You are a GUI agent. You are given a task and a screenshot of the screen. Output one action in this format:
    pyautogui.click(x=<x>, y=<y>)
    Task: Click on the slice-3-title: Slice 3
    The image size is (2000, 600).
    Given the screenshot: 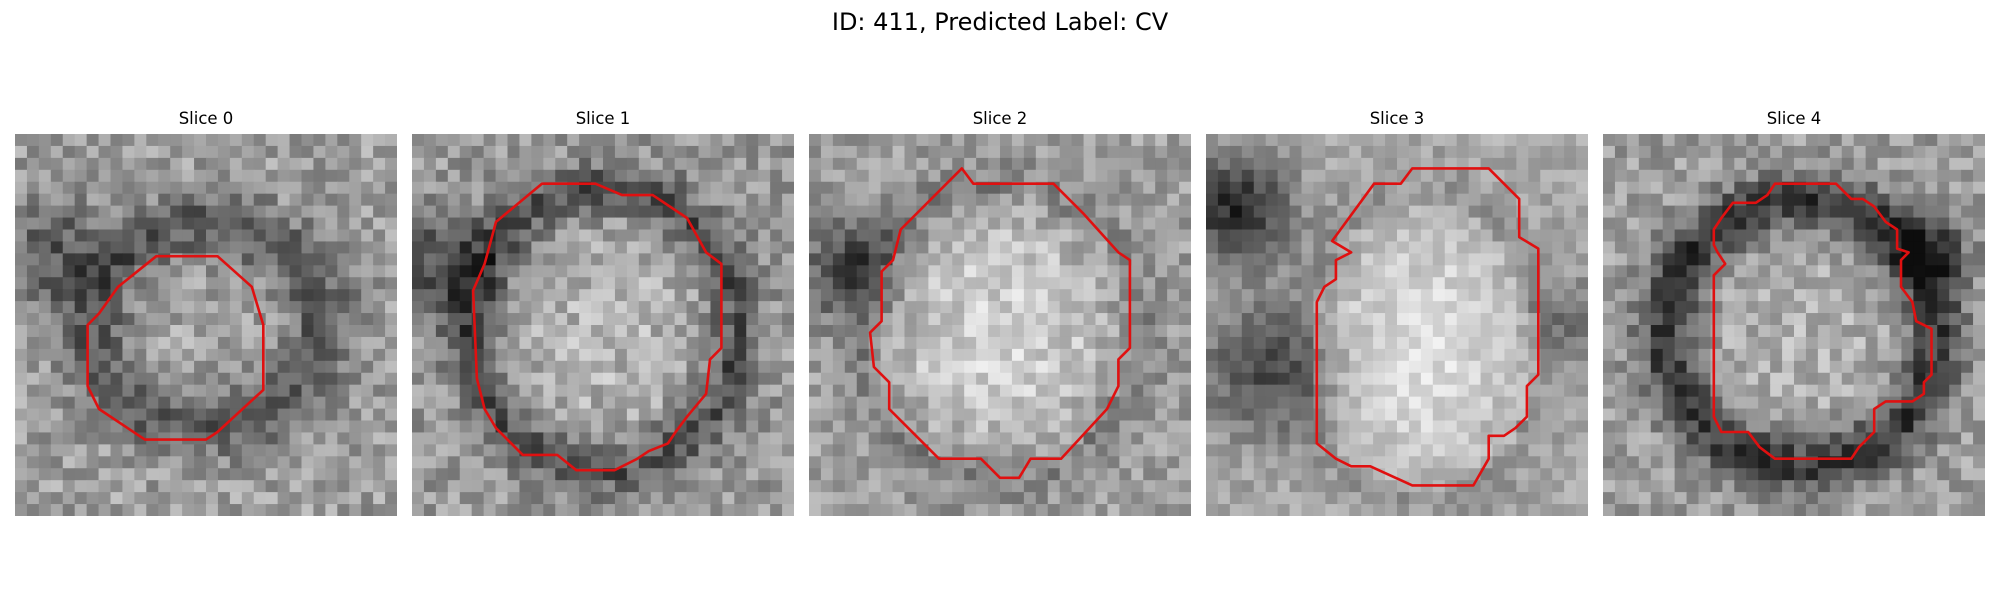 What is the action you would take?
    pyautogui.click(x=1397, y=118)
    